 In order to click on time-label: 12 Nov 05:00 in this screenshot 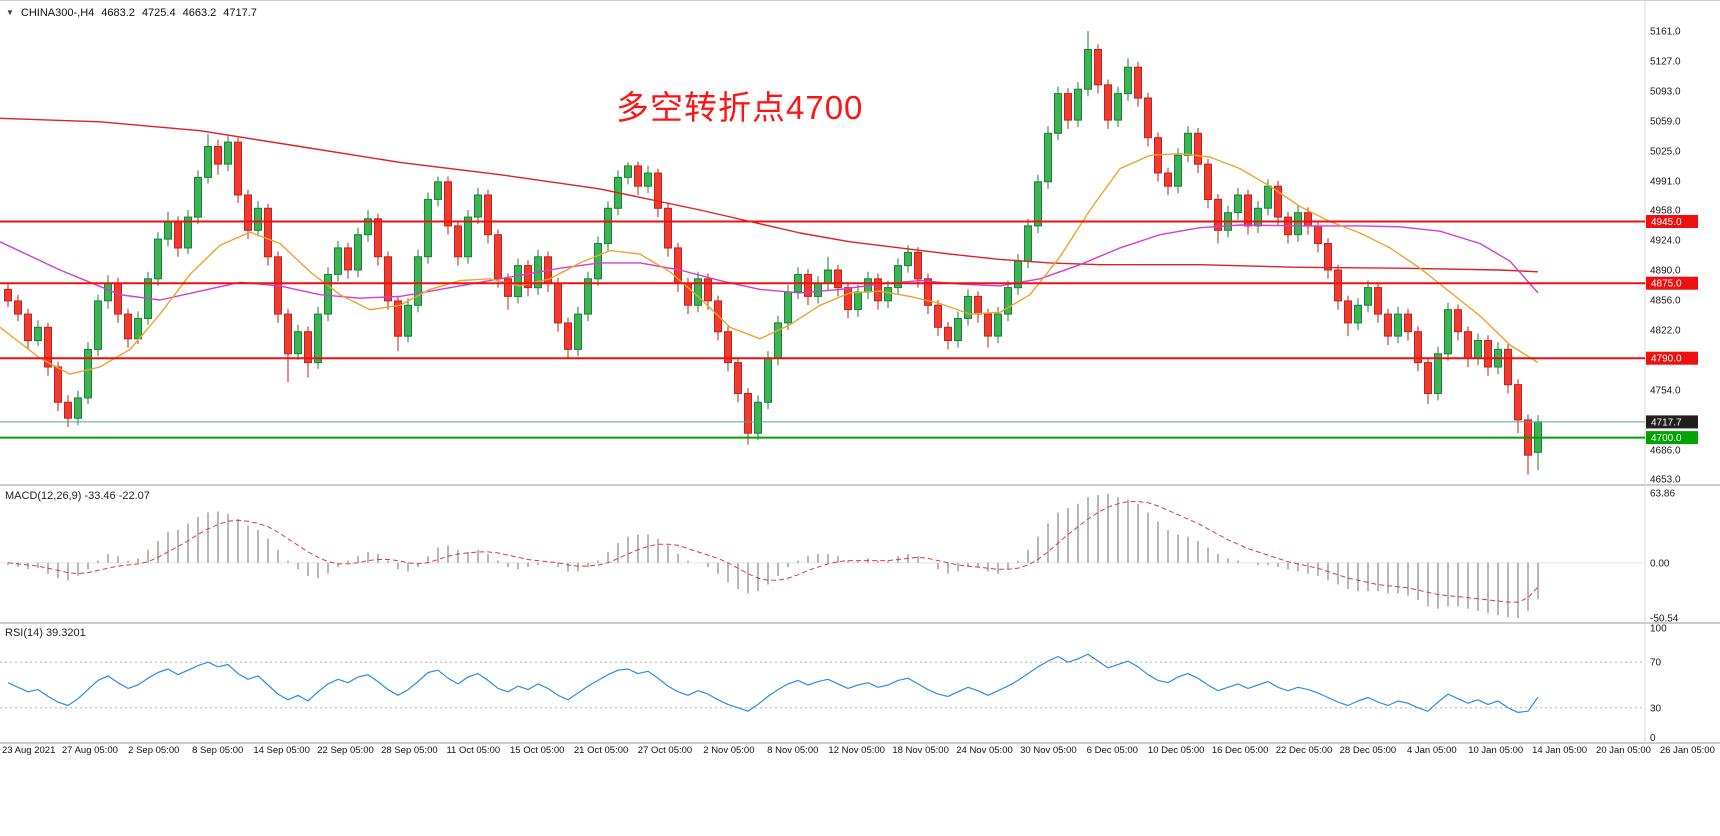, I will do `click(856, 750)`.